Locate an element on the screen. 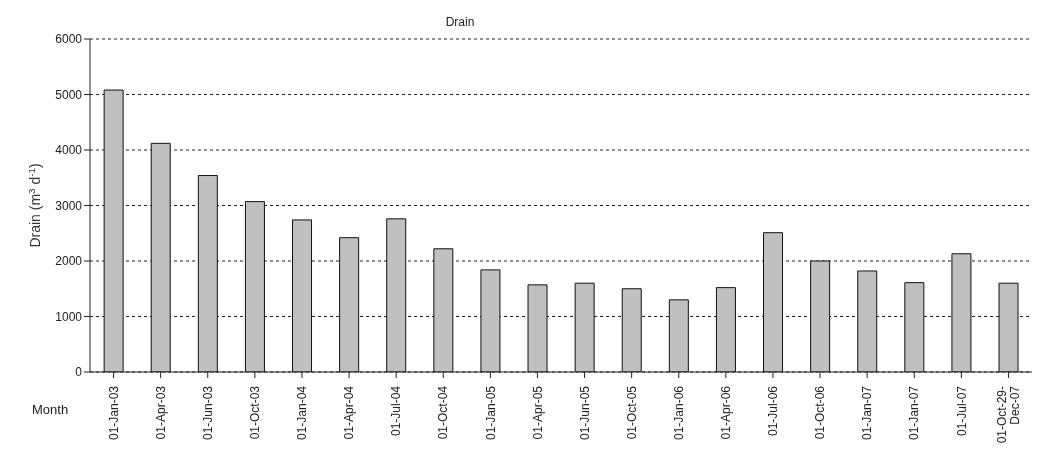 The width and height of the screenshot is (1044, 466). x-tick-label: 01-Apr-05 is located at coordinates (537, 412).